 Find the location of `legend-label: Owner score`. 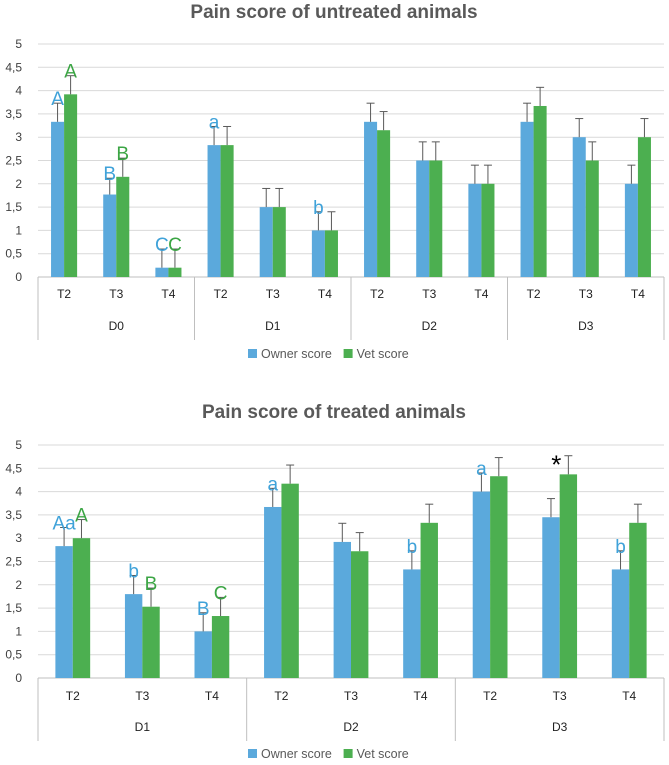

legend-label: Owner score is located at coordinates (296, 754).